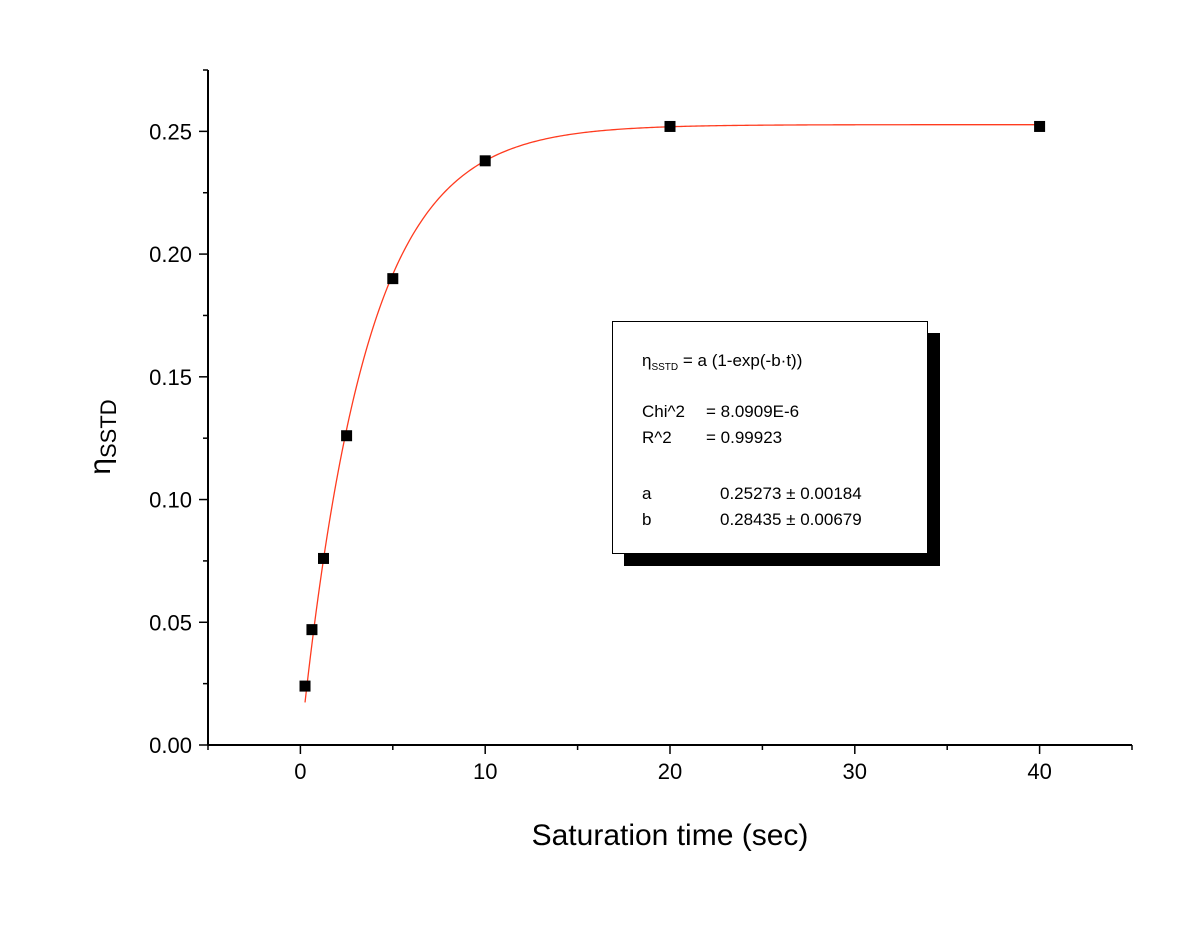 This screenshot has height=927, width=1200. What do you see at coordinates (647, 493) in the screenshot?
I see `param-a-label: a` at bounding box center [647, 493].